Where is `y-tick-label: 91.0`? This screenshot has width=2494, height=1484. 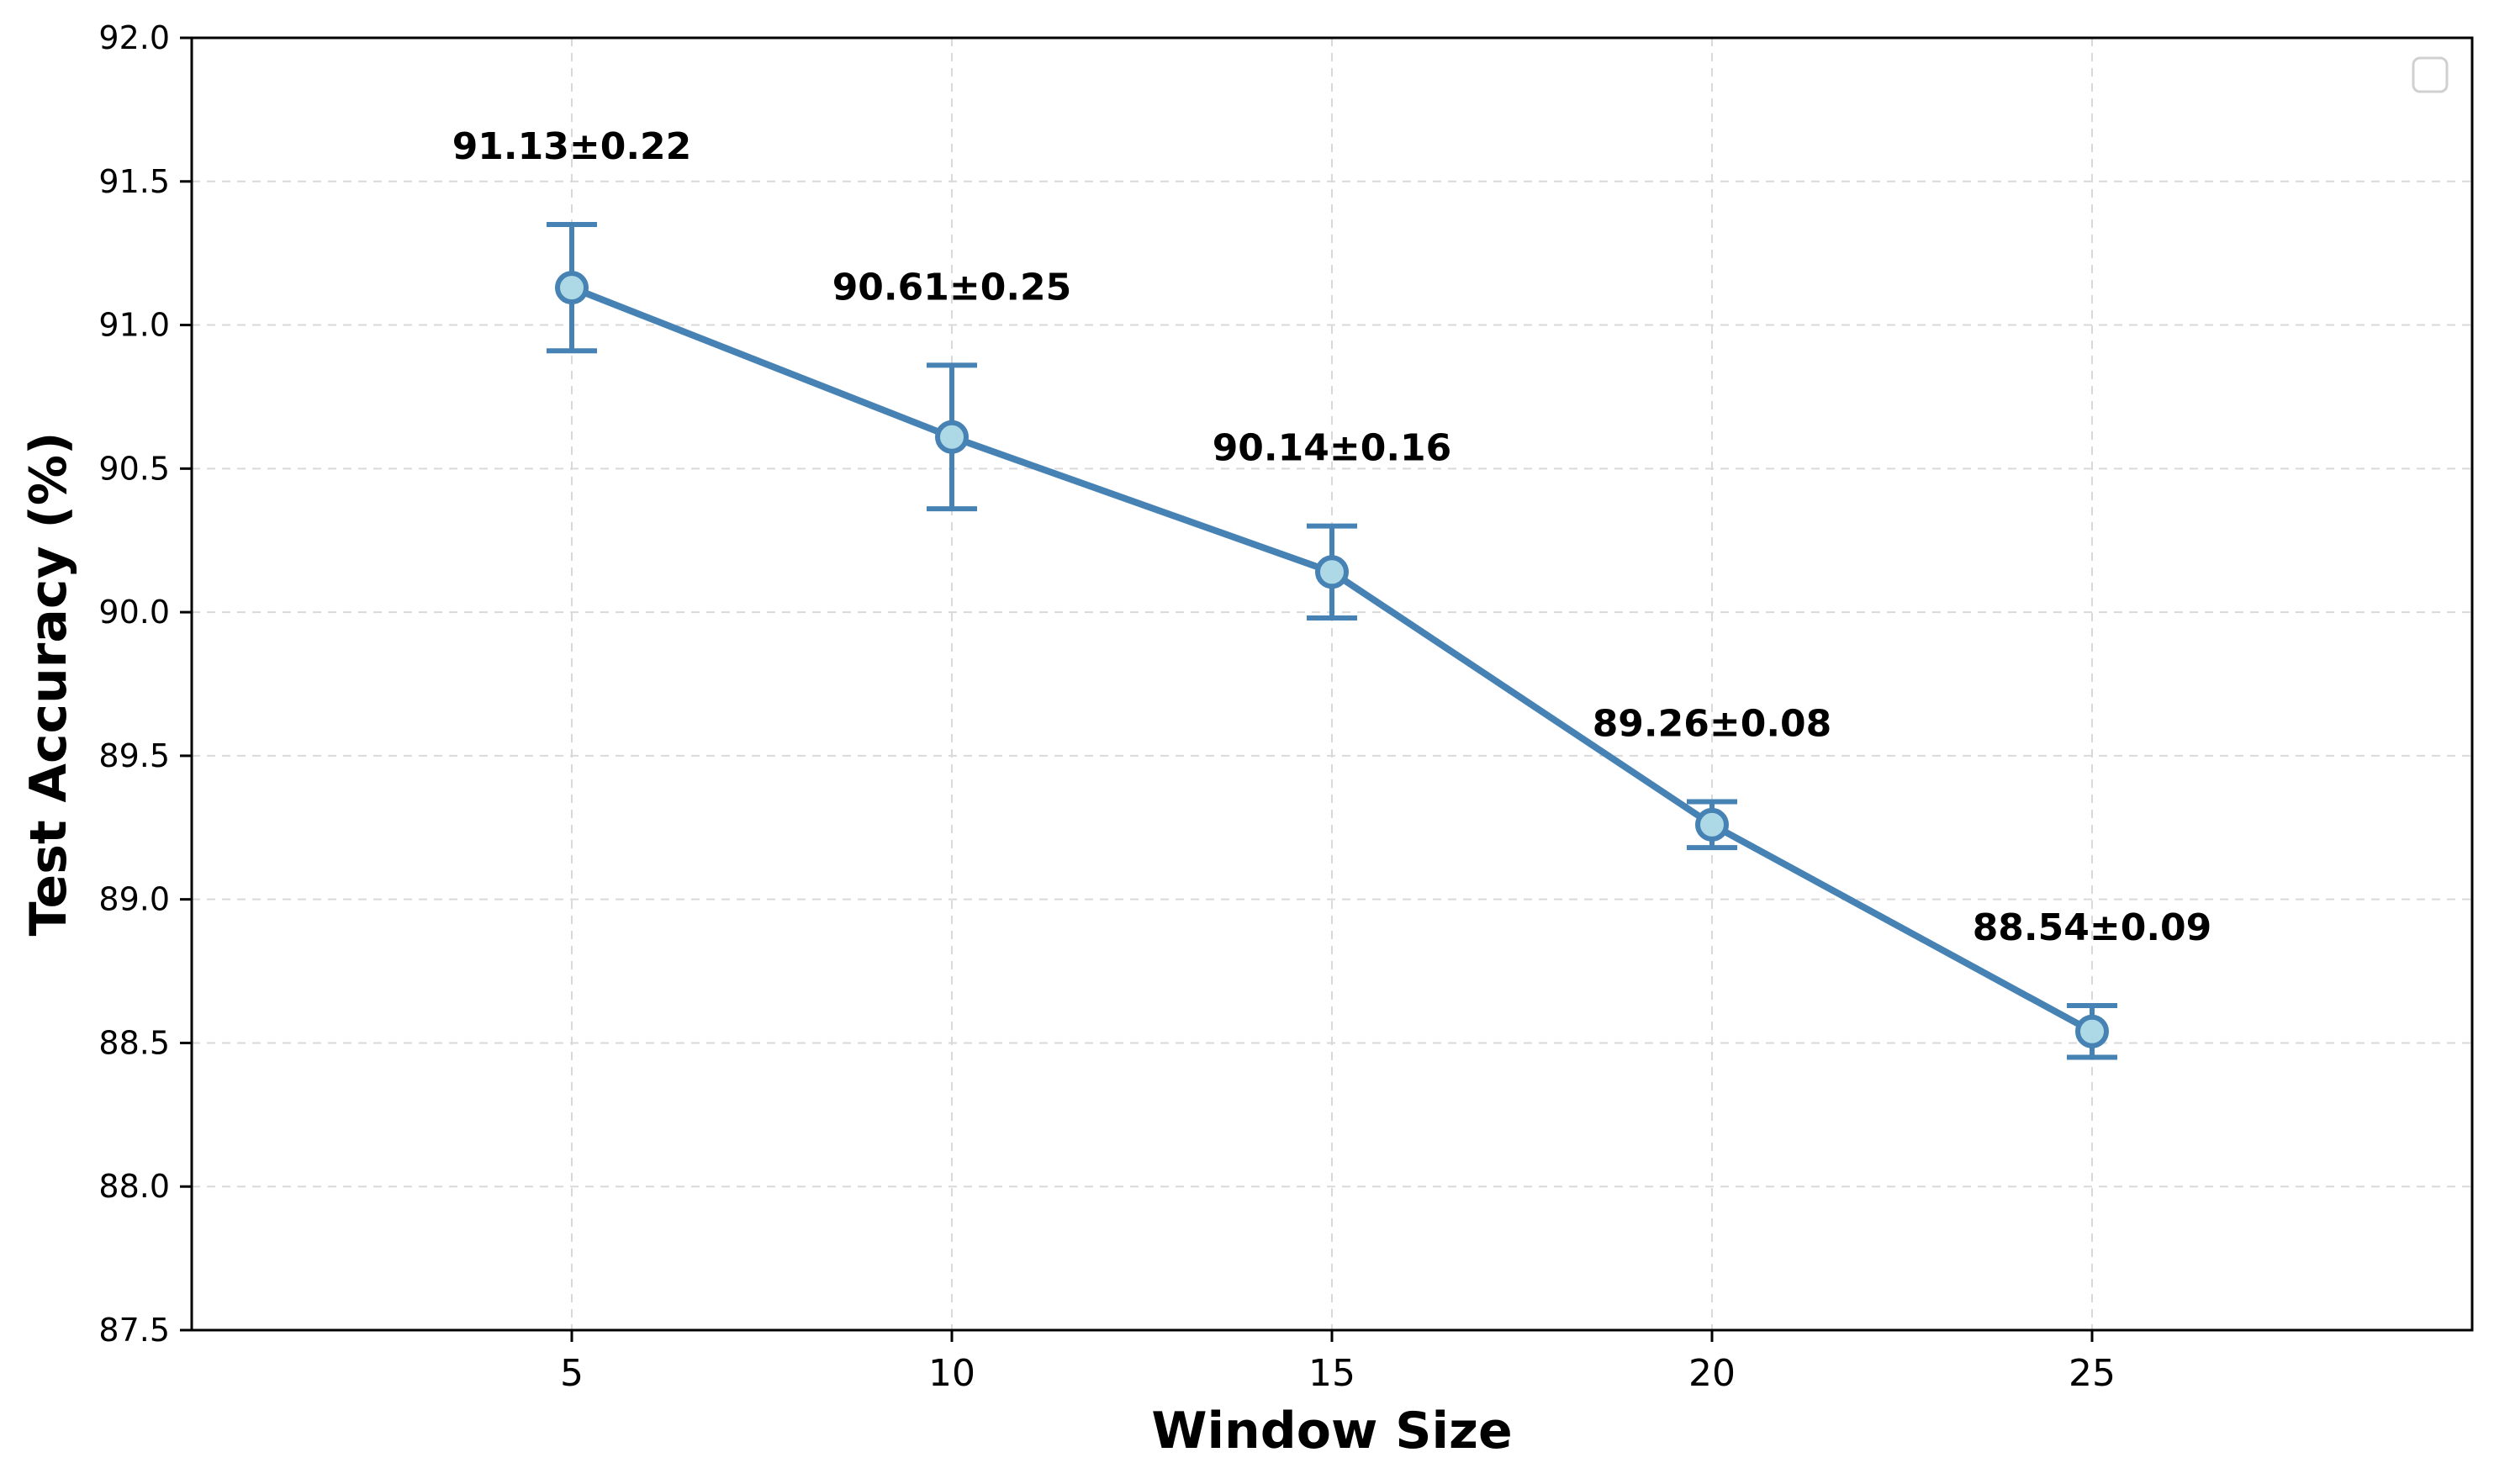 y-tick-label: 91.0 is located at coordinates (134, 325).